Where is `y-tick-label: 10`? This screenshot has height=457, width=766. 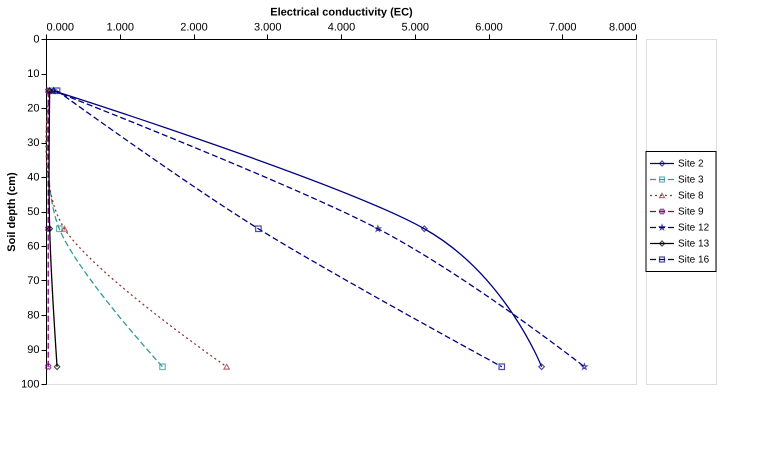
y-tick-label: 10 is located at coordinates (33, 74).